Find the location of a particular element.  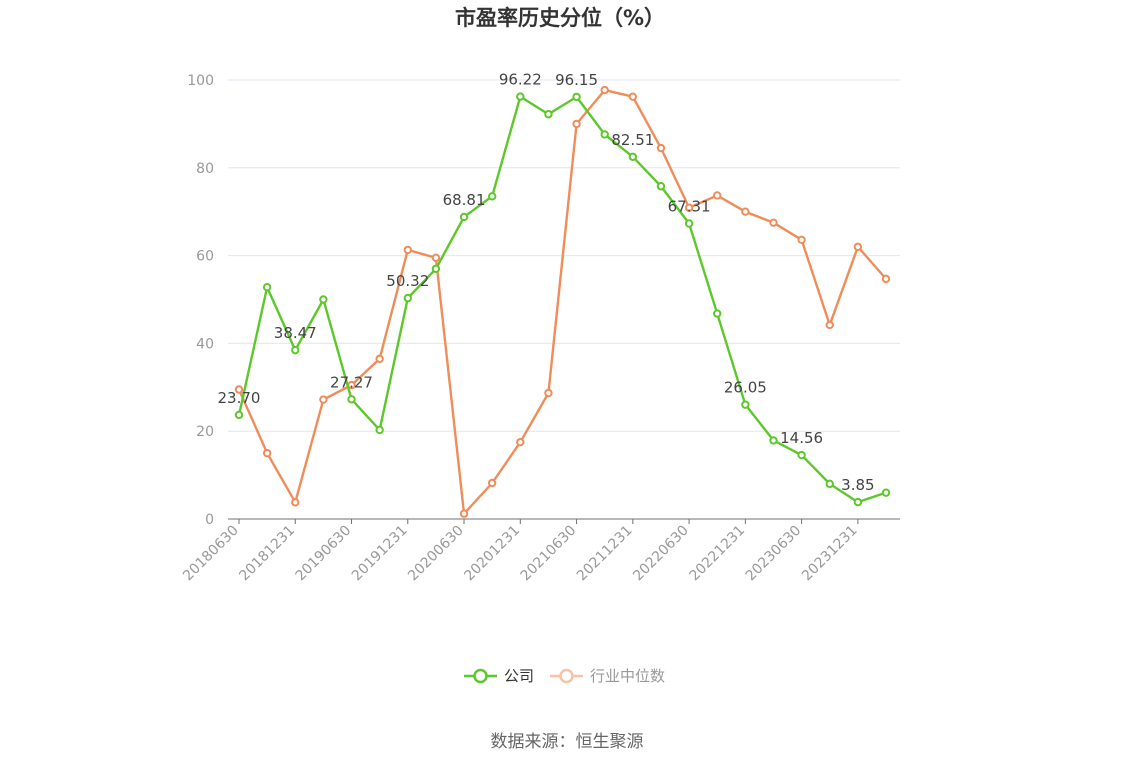

data-label: 82.51 is located at coordinates (632, 140).